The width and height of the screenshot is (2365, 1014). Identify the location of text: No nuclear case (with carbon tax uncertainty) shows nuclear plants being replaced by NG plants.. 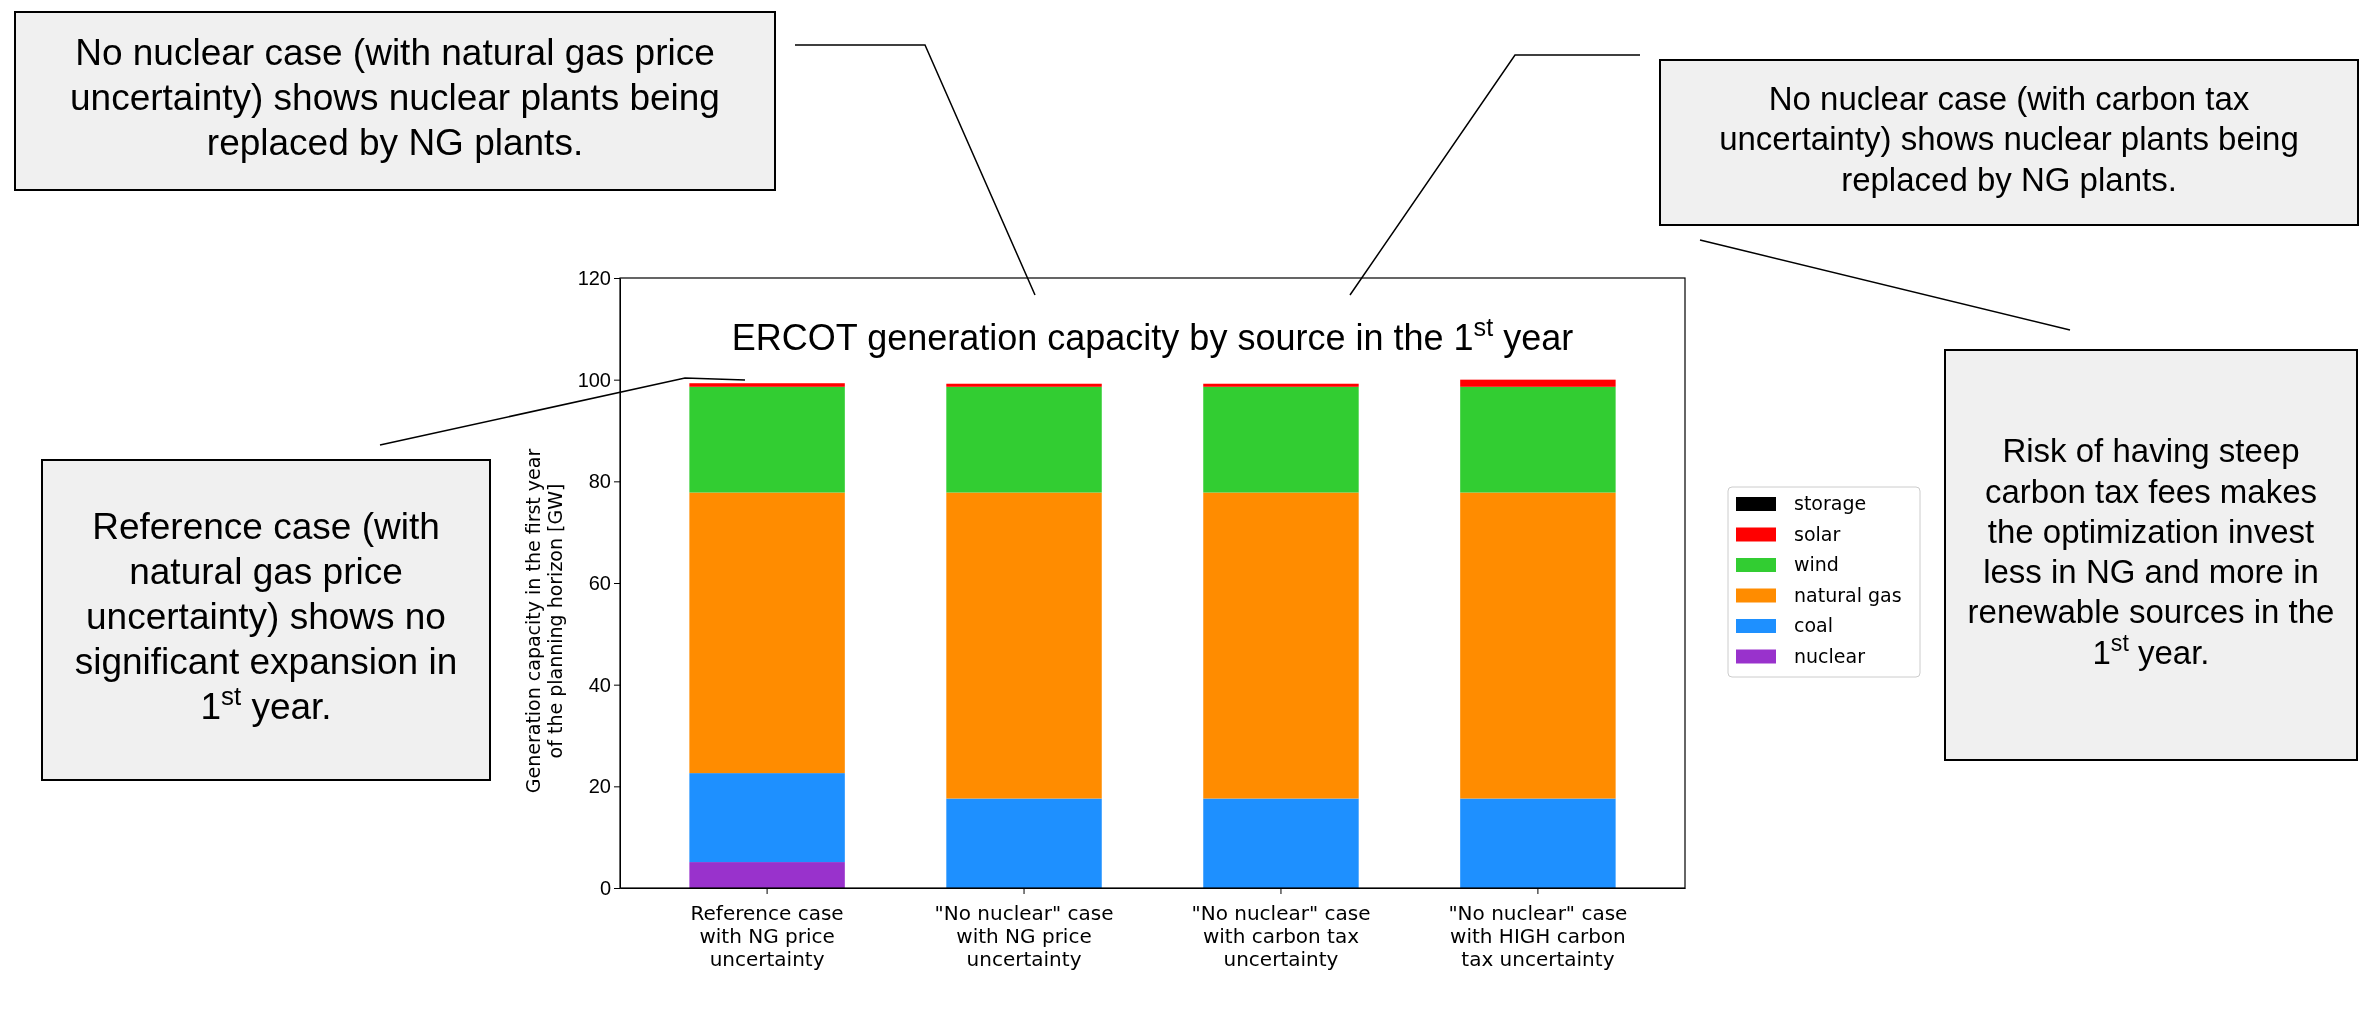
(2009, 139).